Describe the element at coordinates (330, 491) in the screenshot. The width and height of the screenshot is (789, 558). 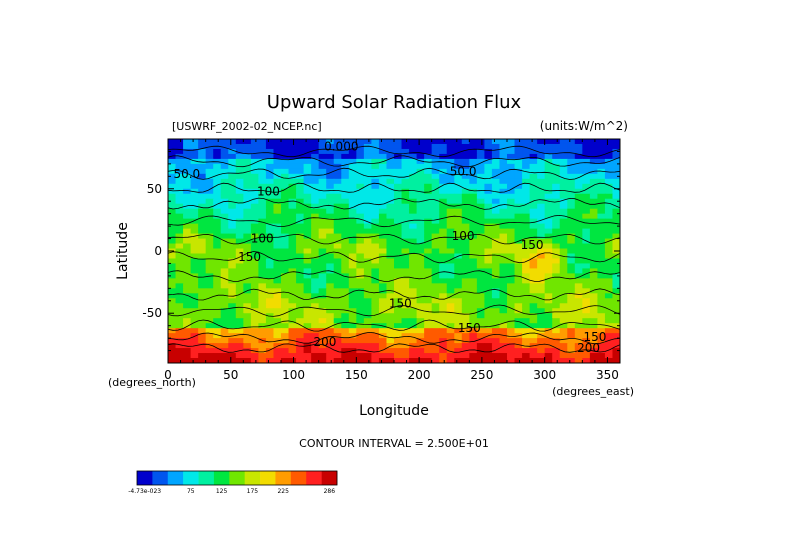
I see `colorbar-tick-label: 286` at that location.